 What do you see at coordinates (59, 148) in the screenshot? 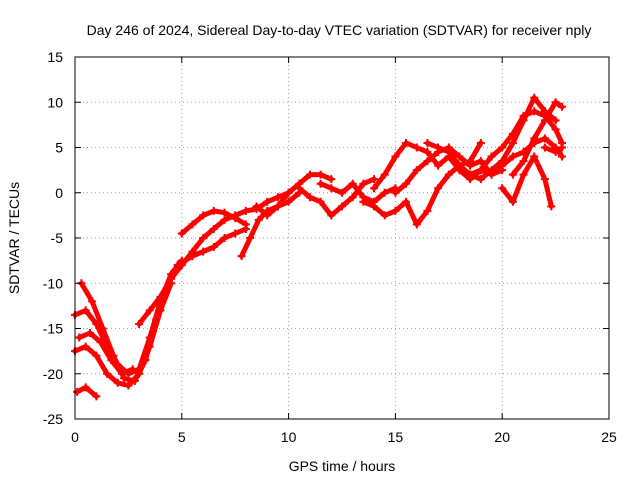
I see `y-tick-label: 5` at bounding box center [59, 148].